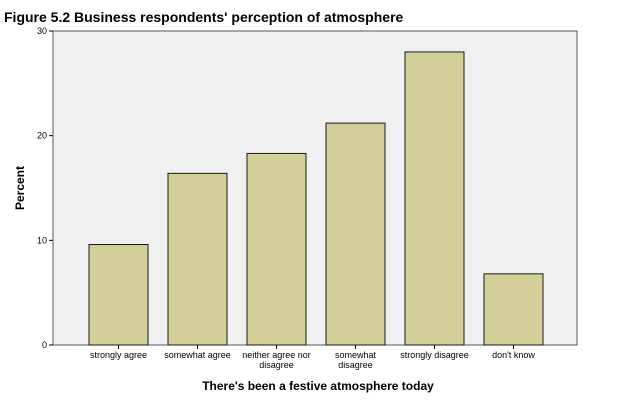 The image size is (619, 409). What do you see at coordinates (318, 386) in the screenshot?
I see `x-axis-title: There's been a festive atmosphere today` at bounding box center [318, 386].